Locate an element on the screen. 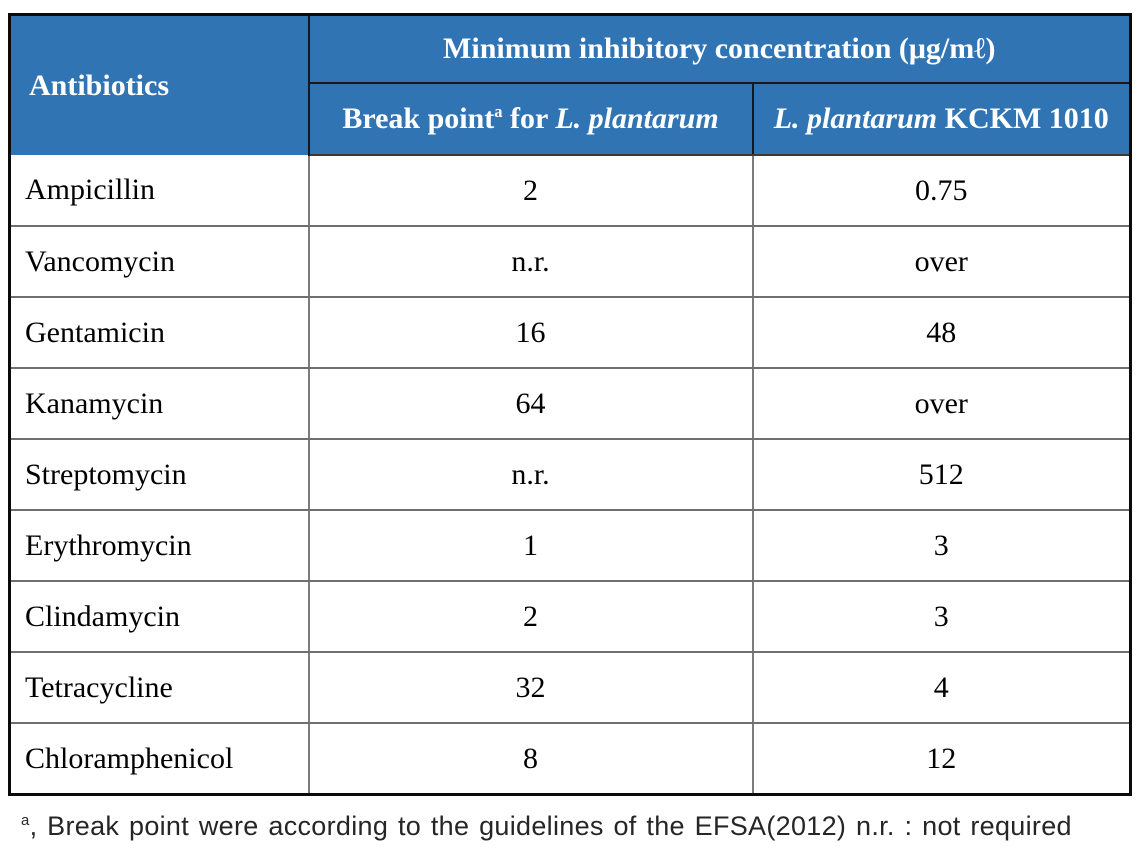 The width and height of the screenshot is (1137, 854). strain-id: KCKM 1010 is located at coordinates (1023, 118).